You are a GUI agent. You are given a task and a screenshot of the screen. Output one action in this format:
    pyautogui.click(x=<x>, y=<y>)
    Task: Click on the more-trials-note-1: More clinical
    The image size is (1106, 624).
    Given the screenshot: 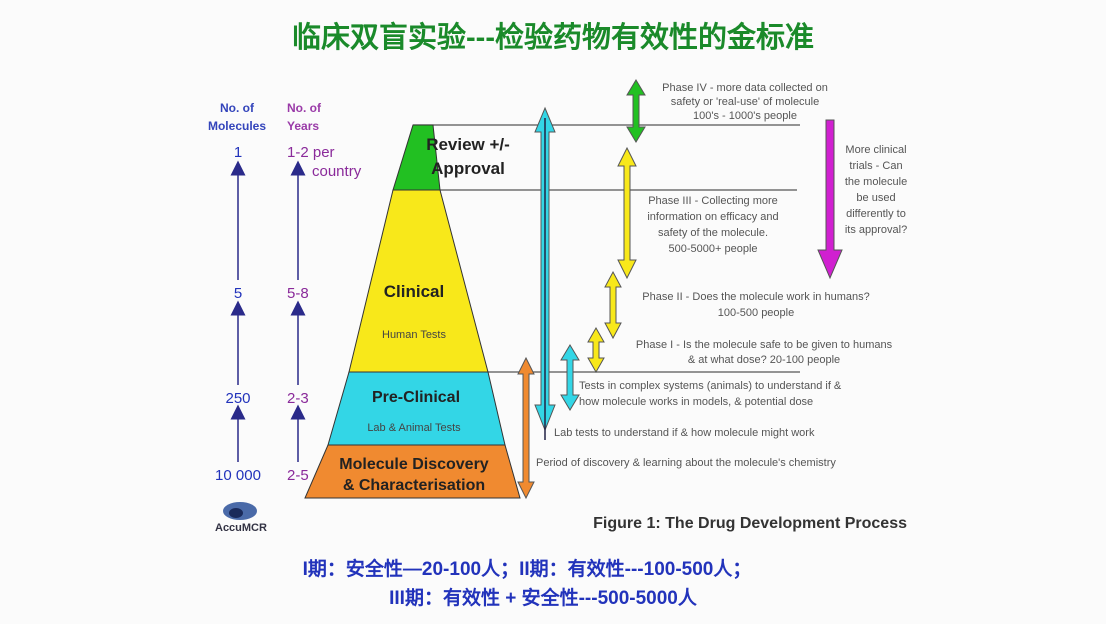 What is the action you would take?
    pyautogui.click(x=875, y=150)
    